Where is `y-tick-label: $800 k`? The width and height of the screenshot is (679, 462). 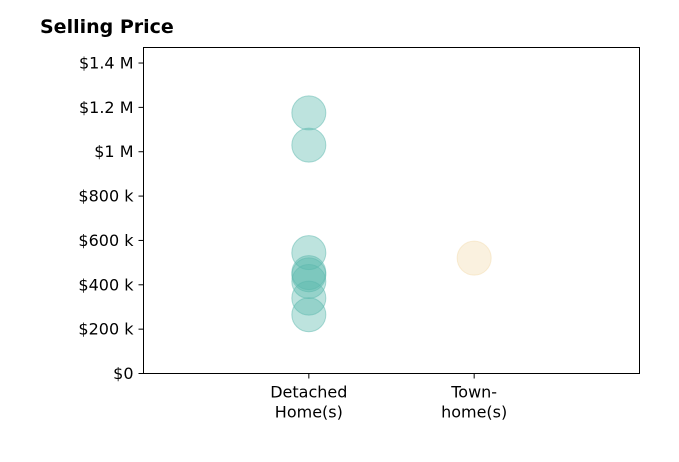 y-tick-label: $800 k is located at coordinates (106, 196).